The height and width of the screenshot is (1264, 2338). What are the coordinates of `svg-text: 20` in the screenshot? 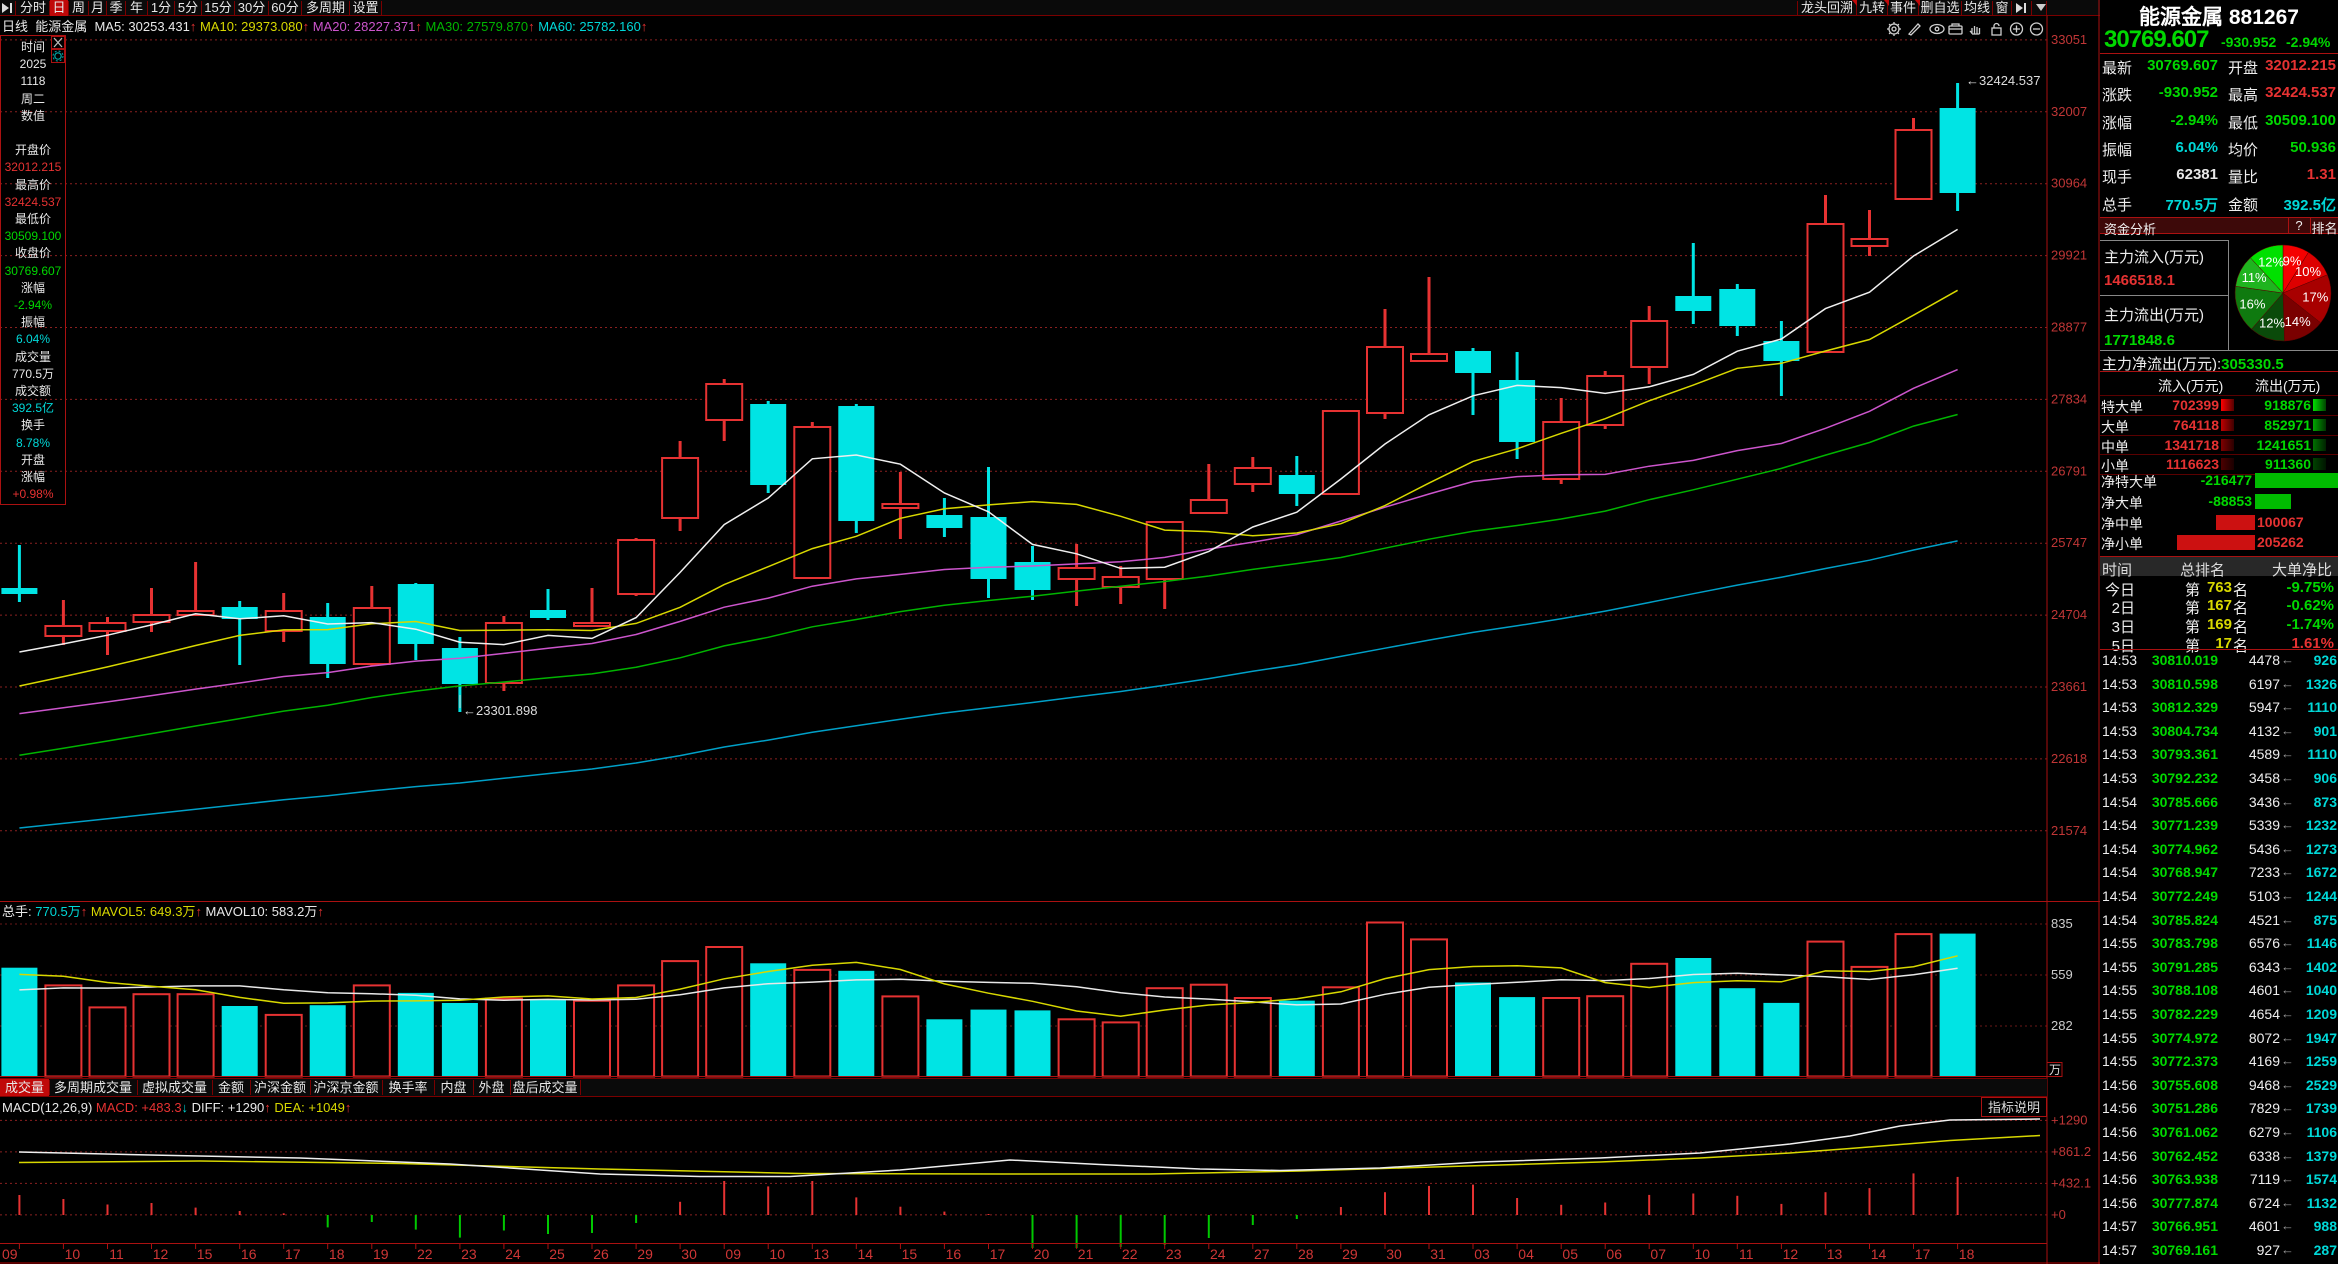 It's located at (1042, 1254).